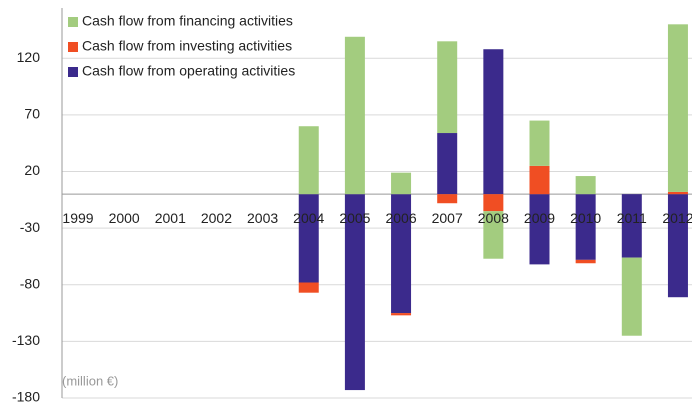 This screenshot has width=692, height=408. What do you see at coordinates (77, 218) in the screenshot?
I see `x-tick-label: 1999` at bounding box center [77, 218].